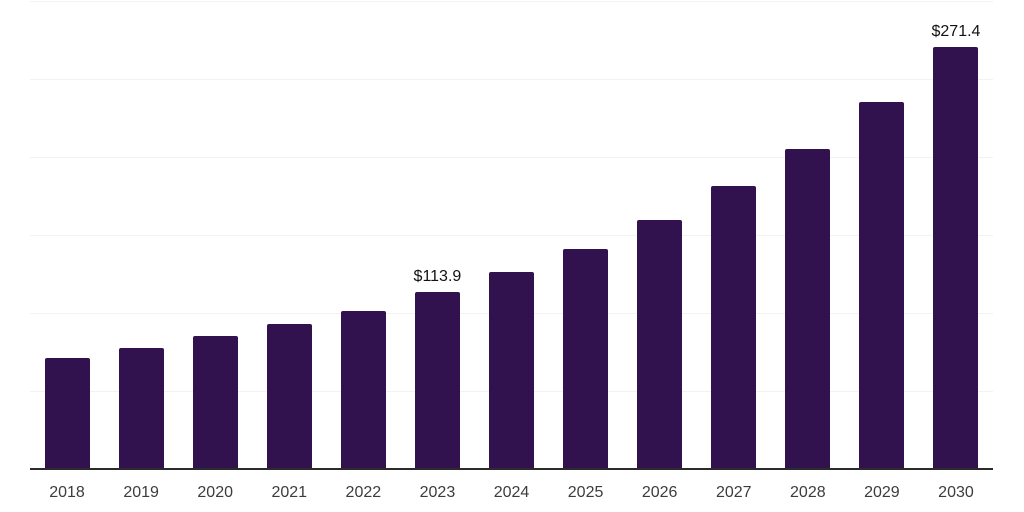  Describe the element at coordinates (67, 492) in the screenshot. I see `x-axis-label-2018: 2018` at that location.